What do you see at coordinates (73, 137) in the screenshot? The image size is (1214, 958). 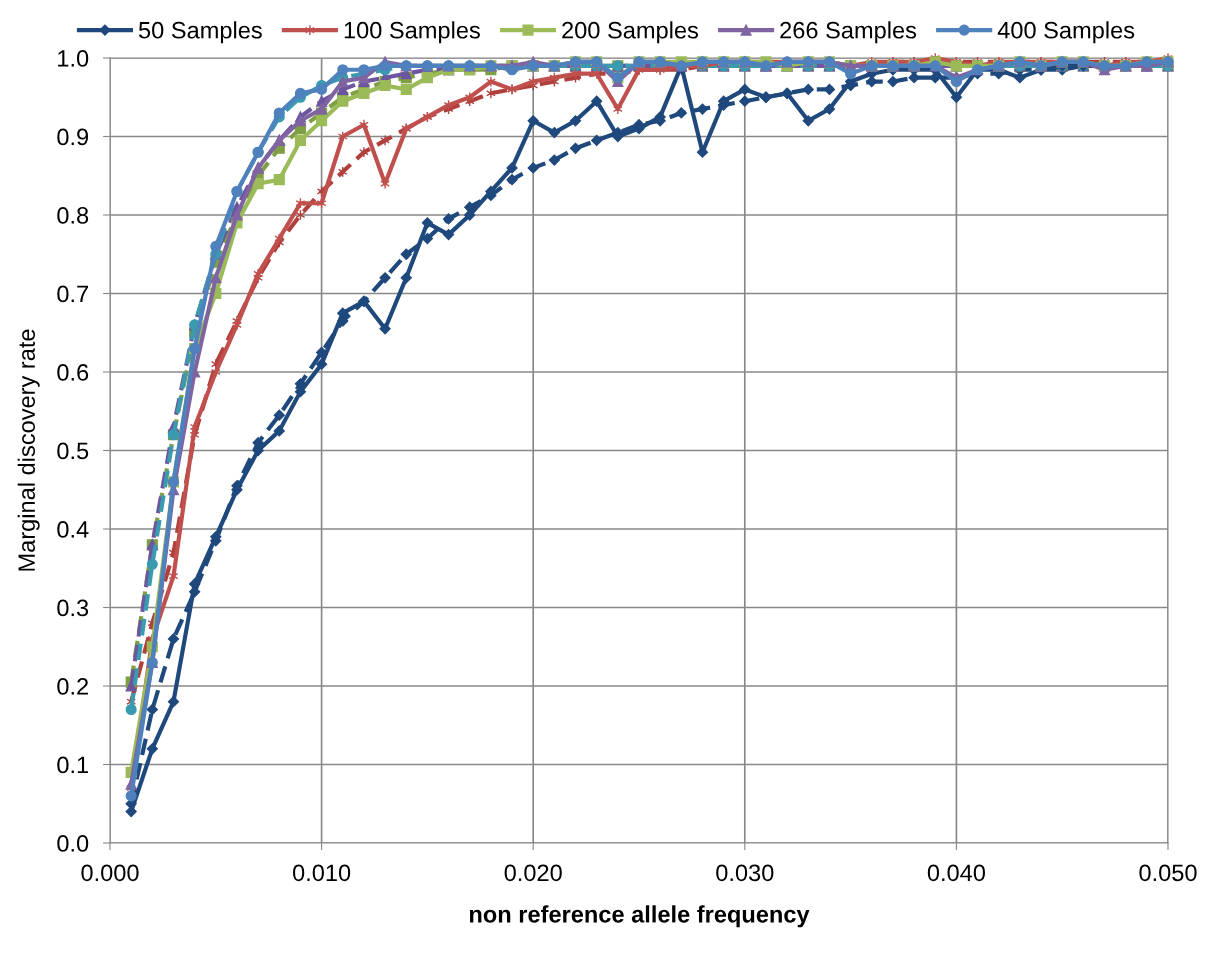 I see `y-tick-label: 0.9` at bounding box center [73, 137].